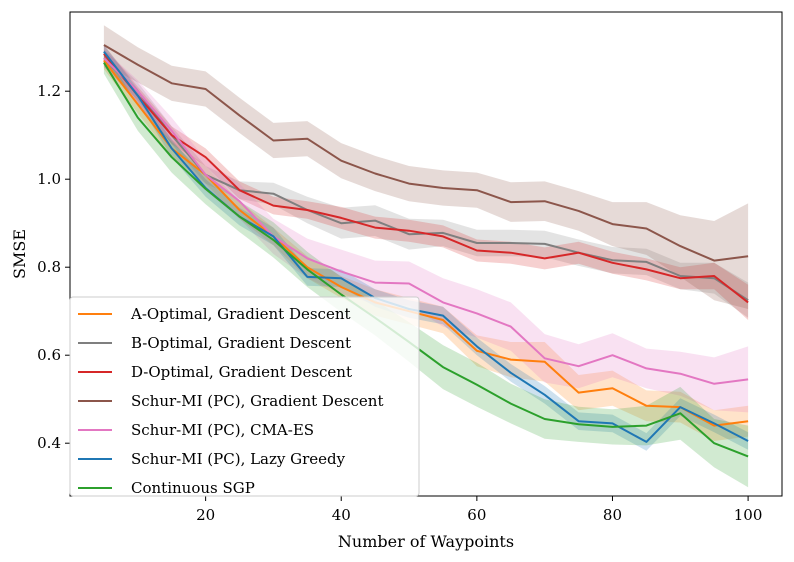  What do you see at coordinates (476, 515) in the screenshot?
I see `x-tick-label: 60` at bounding box center [476, 515].